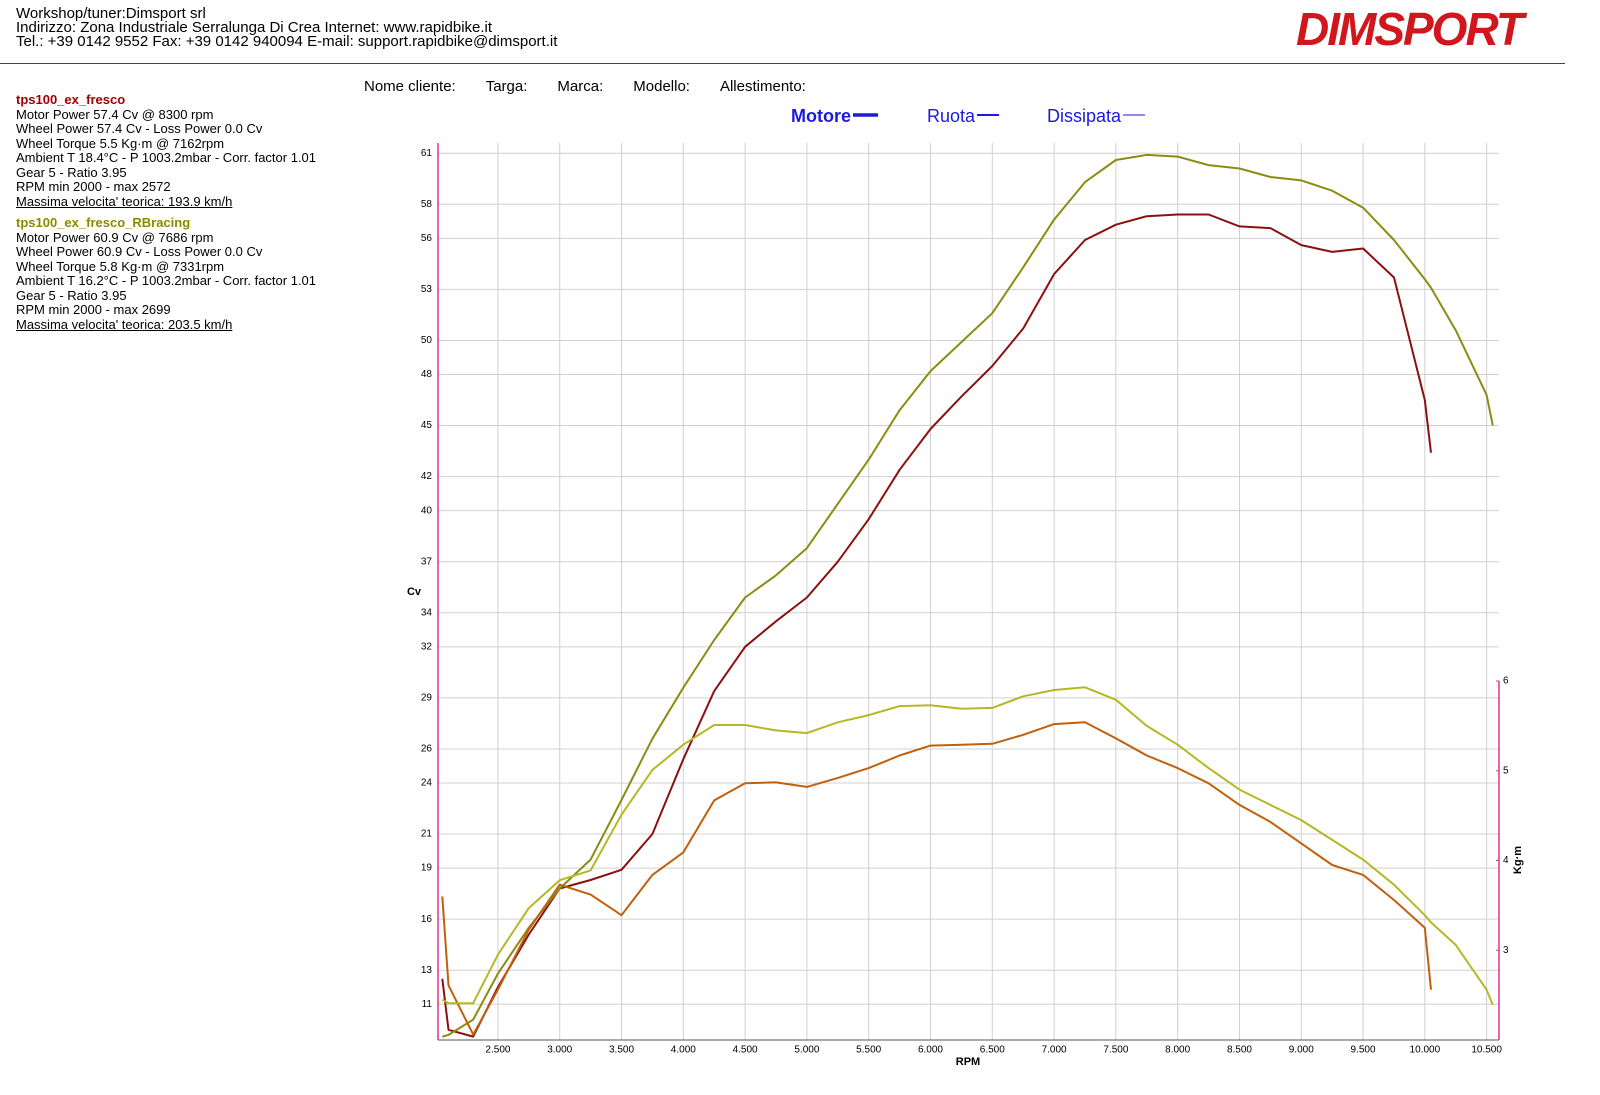 This screenshot has height=1095, width=1600. What do you see at coordinates (103, 222) in the screenshot?
I see `run-name: tps100_ex_fresco_RBracing` at bounding box center [103, 222].